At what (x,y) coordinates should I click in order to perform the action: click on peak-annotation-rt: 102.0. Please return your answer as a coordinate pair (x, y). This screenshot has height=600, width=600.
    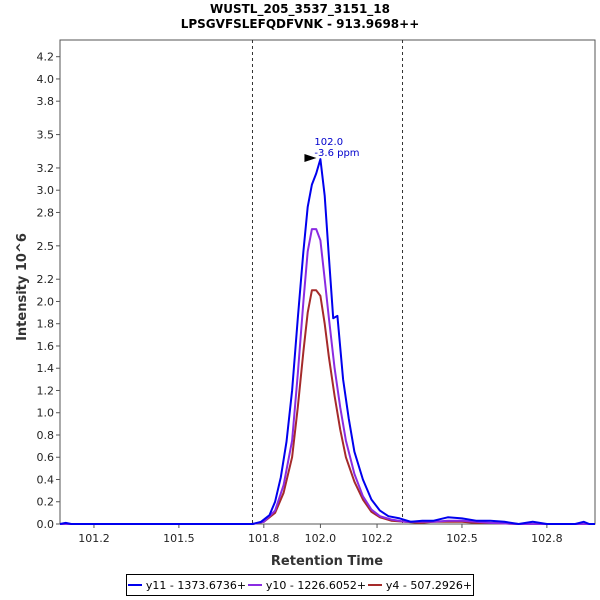
    Looking at the image, I should click on (328, 142).